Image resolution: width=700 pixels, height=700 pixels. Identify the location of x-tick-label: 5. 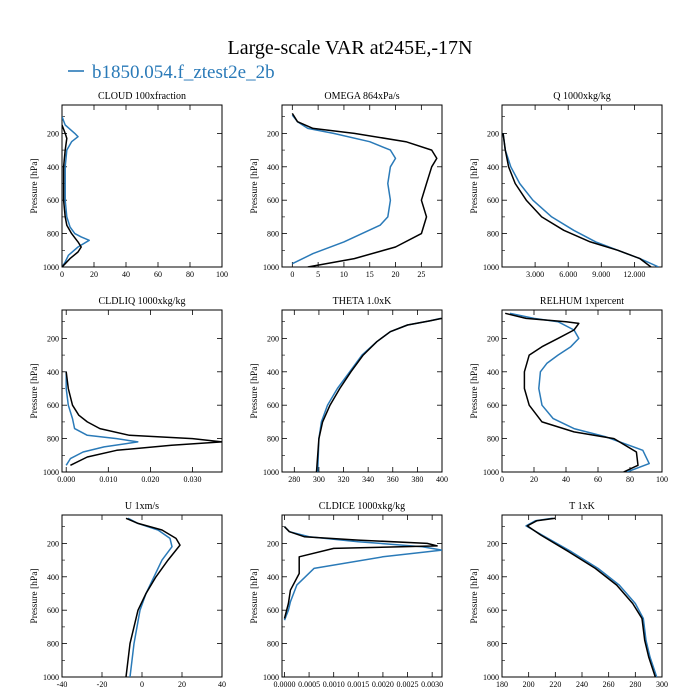
(318, 274).